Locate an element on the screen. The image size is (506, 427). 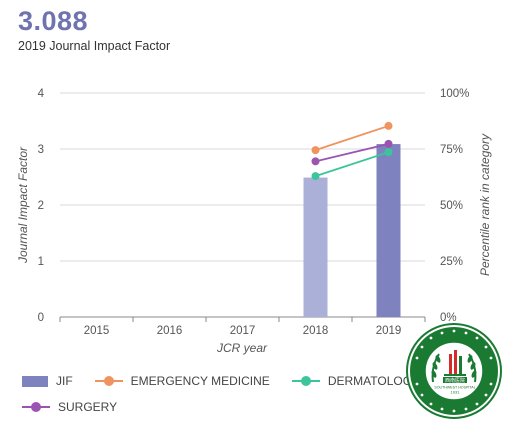
legend-item-surgery: SURGERY is located at coordinates (69, 407).